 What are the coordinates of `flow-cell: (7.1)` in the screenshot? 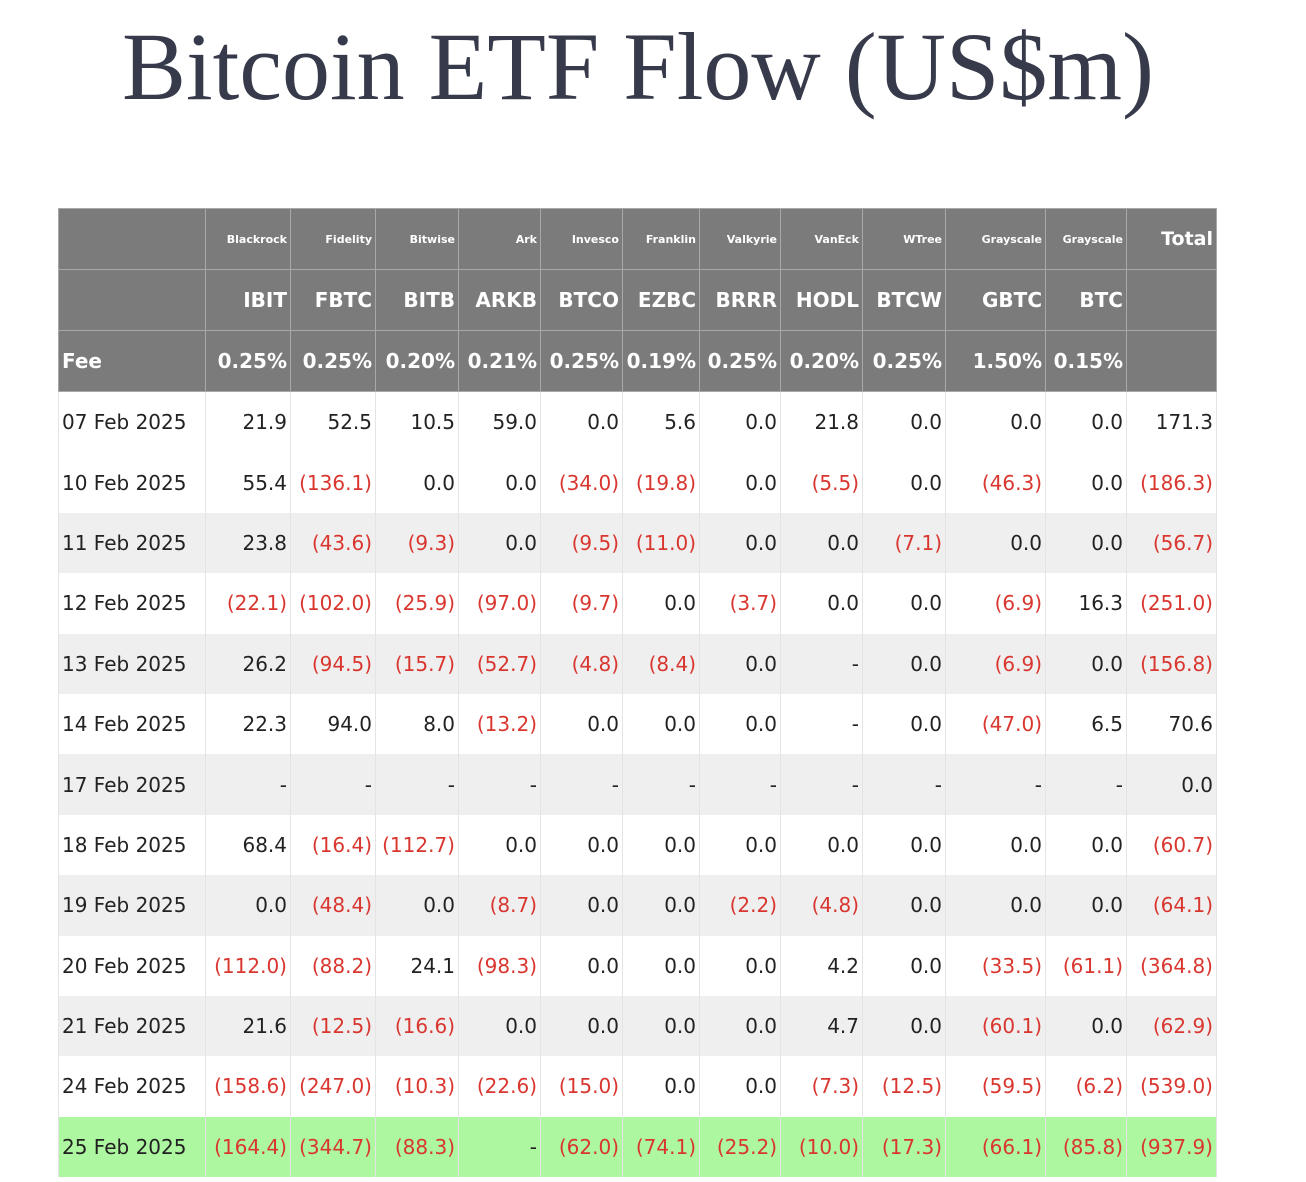 It's located at (904, 543).